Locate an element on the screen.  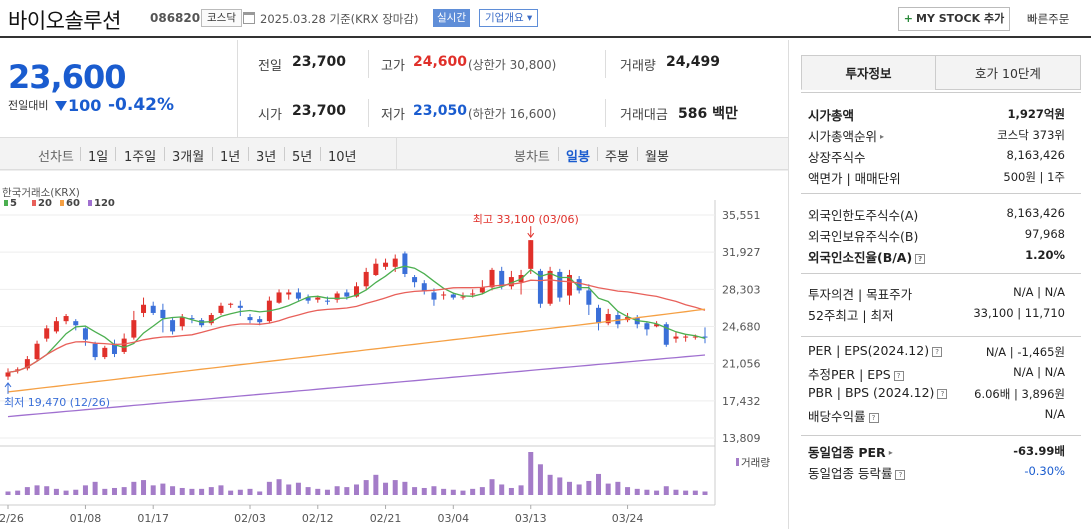
tab-daily: 일봉 is located at coordinates (578, 157).